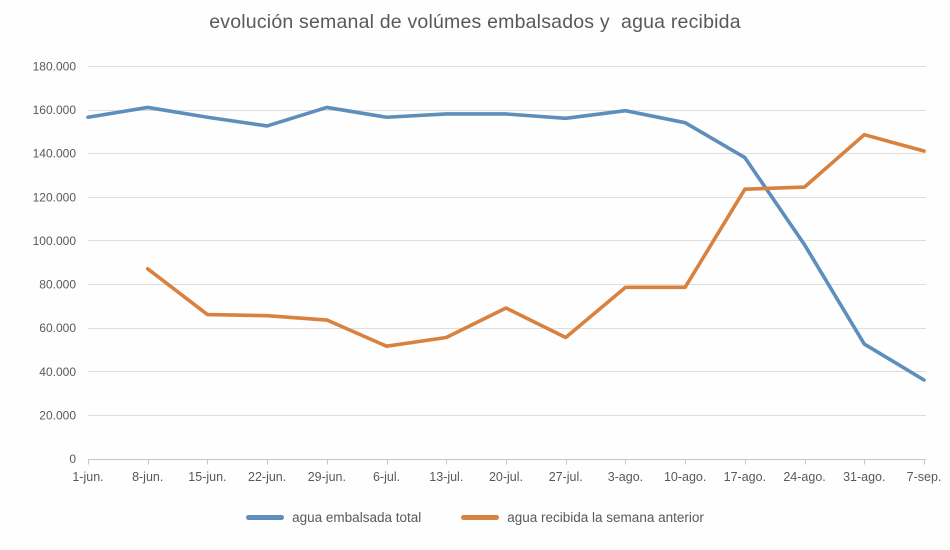 The width and height of the screenshot is (950, 550). What do you see at coordinates (386, 477) in the screenshot?
I see `x-axis-tick-label: 6-jul.` at bounding box center [386, 477].